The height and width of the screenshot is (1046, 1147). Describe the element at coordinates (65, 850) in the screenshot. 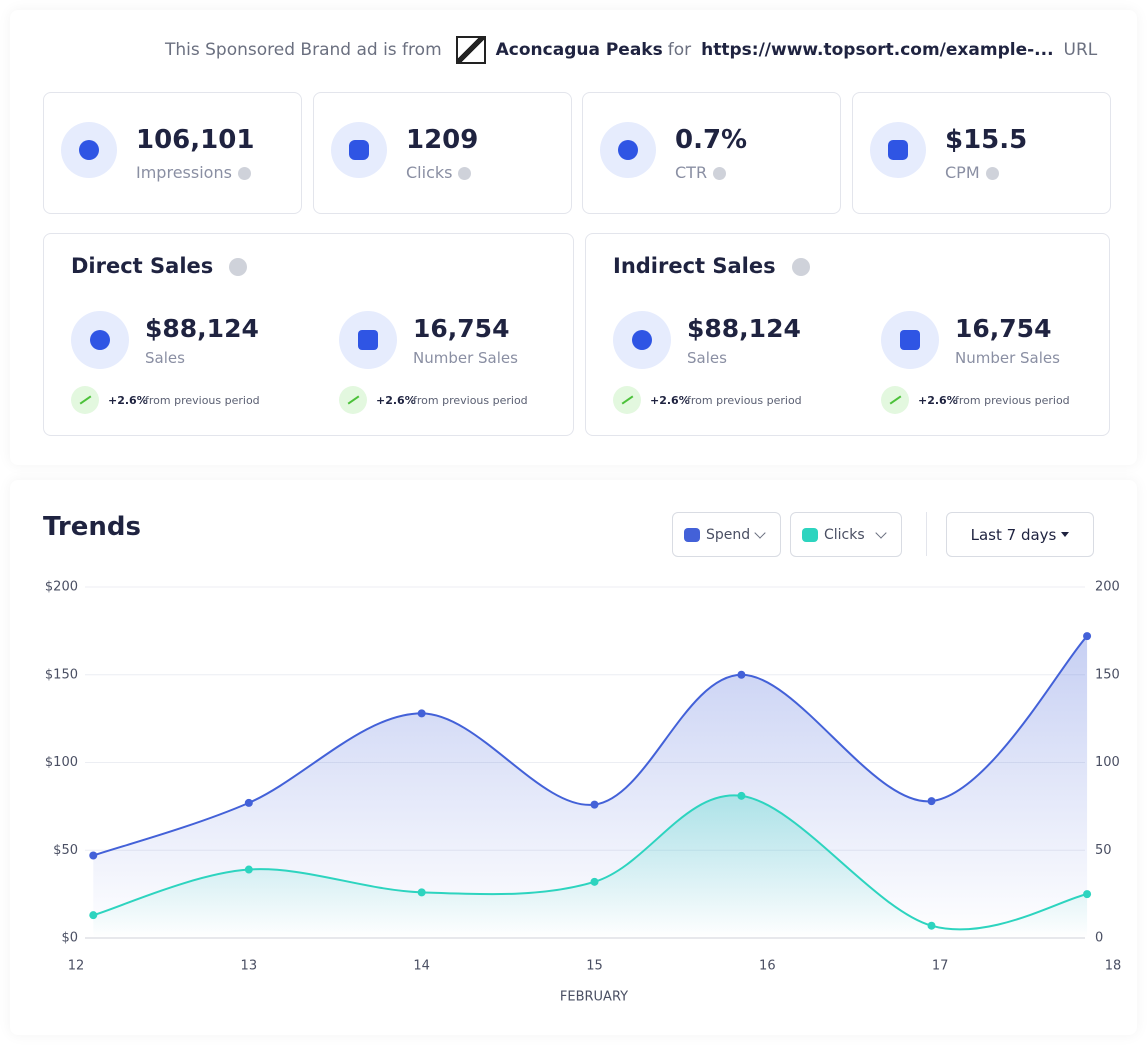

I see `y-tick-label: $50` at that location.